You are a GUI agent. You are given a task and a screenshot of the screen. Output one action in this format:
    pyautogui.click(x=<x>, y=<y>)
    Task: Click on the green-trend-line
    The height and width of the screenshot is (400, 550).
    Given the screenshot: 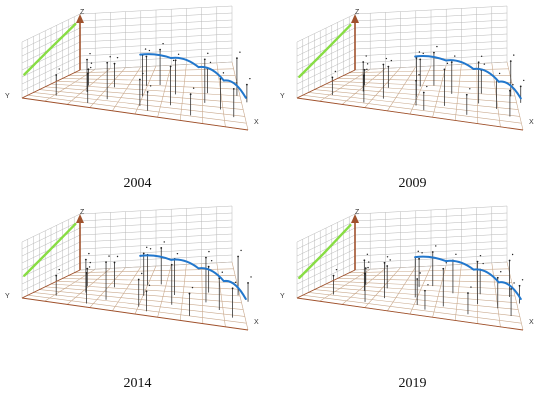 What is the action you would take?
    pyautogui.click(x=325, y=252)
    